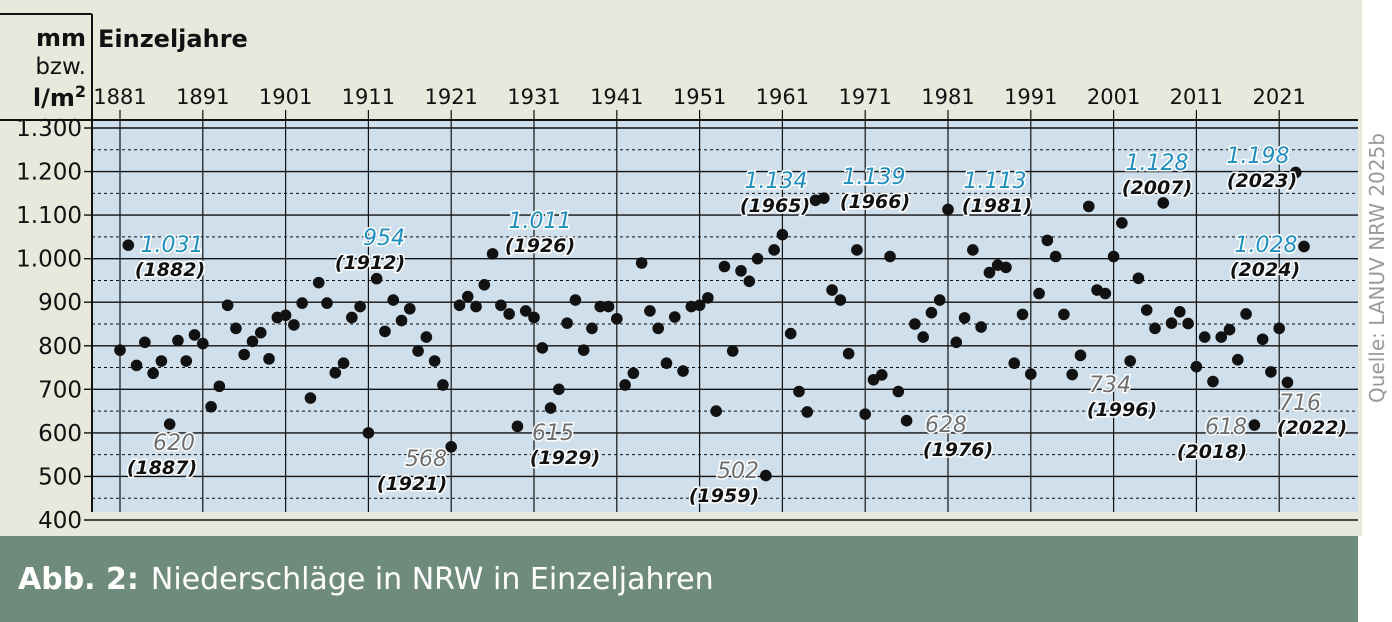  I want to click on x-tick-label: 1971, so click(864, 97).